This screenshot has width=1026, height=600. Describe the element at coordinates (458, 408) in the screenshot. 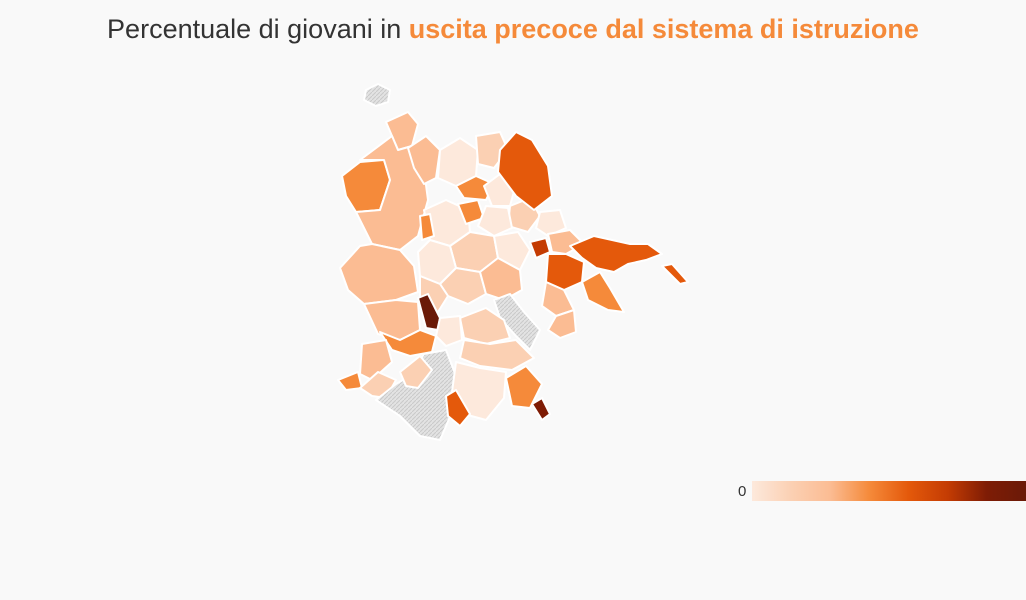

I see `zone-south-dark` at that location.